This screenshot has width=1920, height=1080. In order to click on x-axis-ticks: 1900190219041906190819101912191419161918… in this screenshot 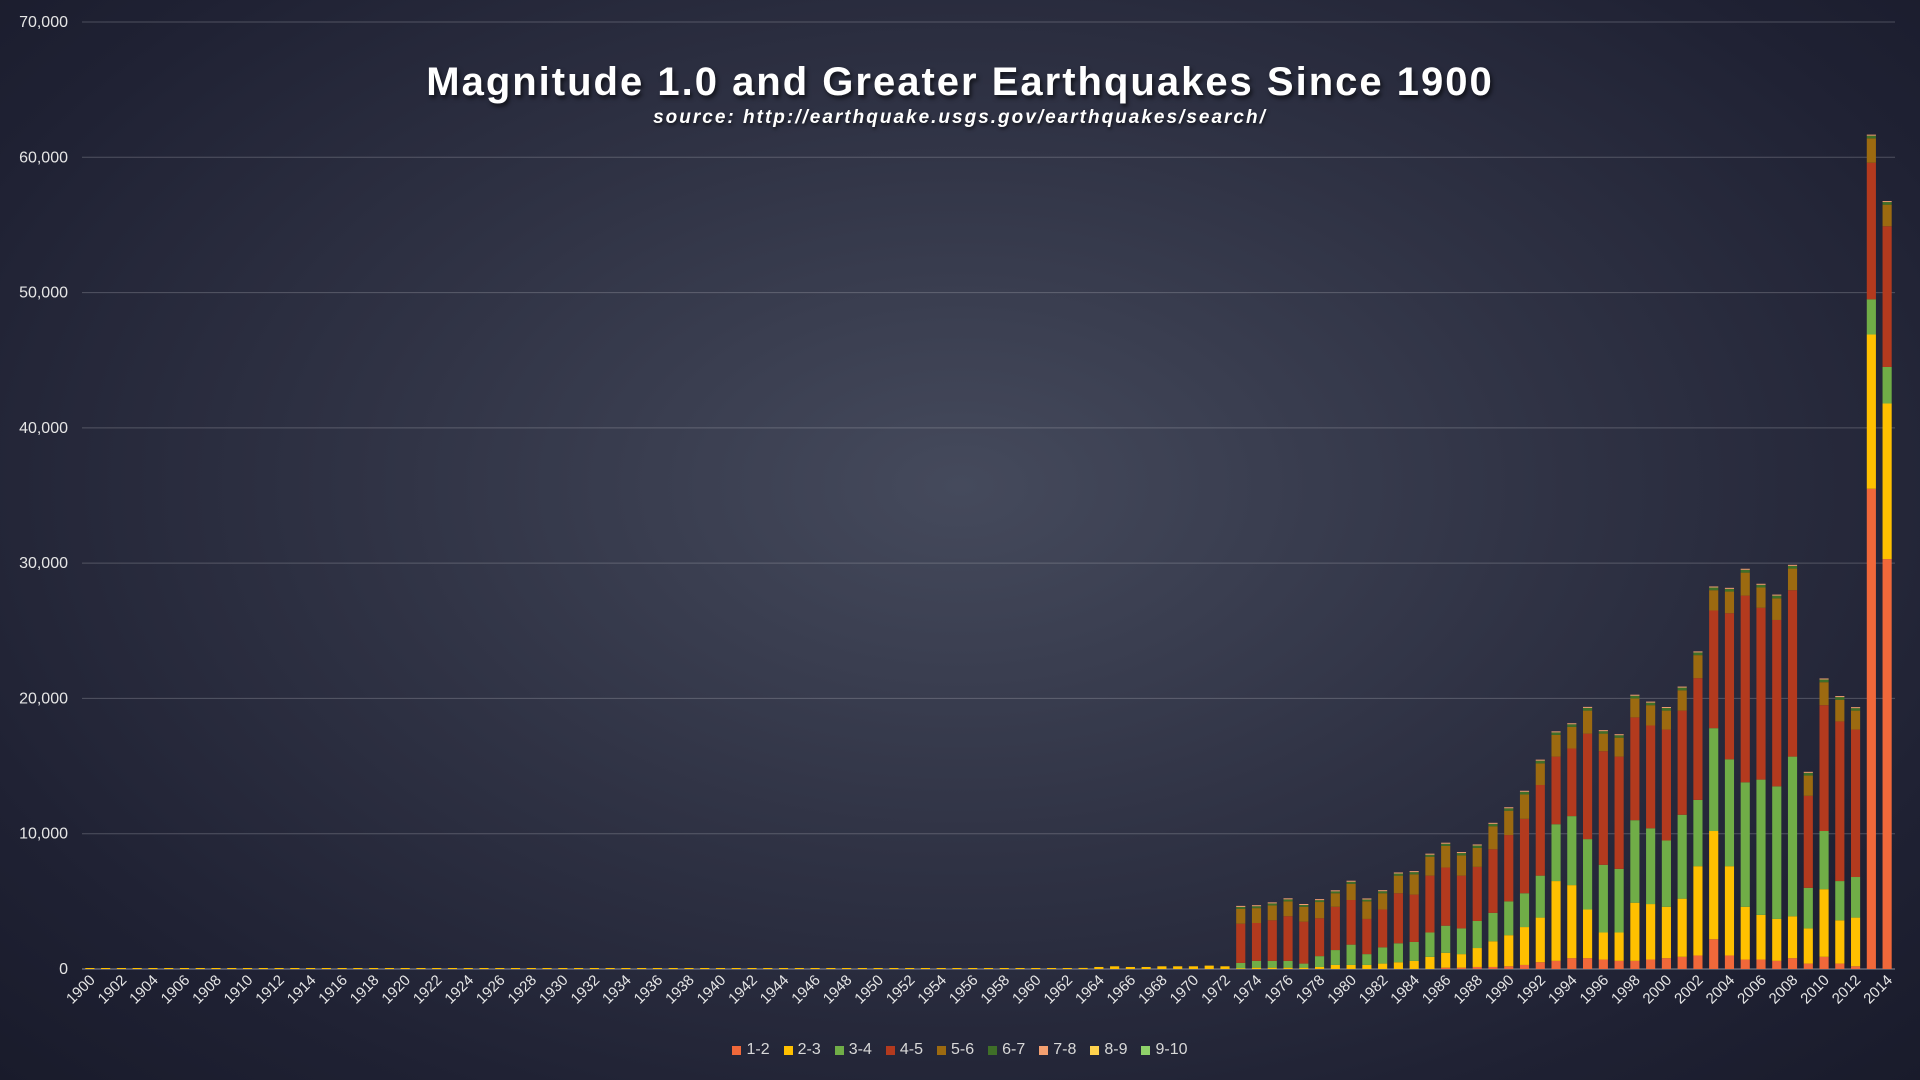, I will do `click(979, 990)`.